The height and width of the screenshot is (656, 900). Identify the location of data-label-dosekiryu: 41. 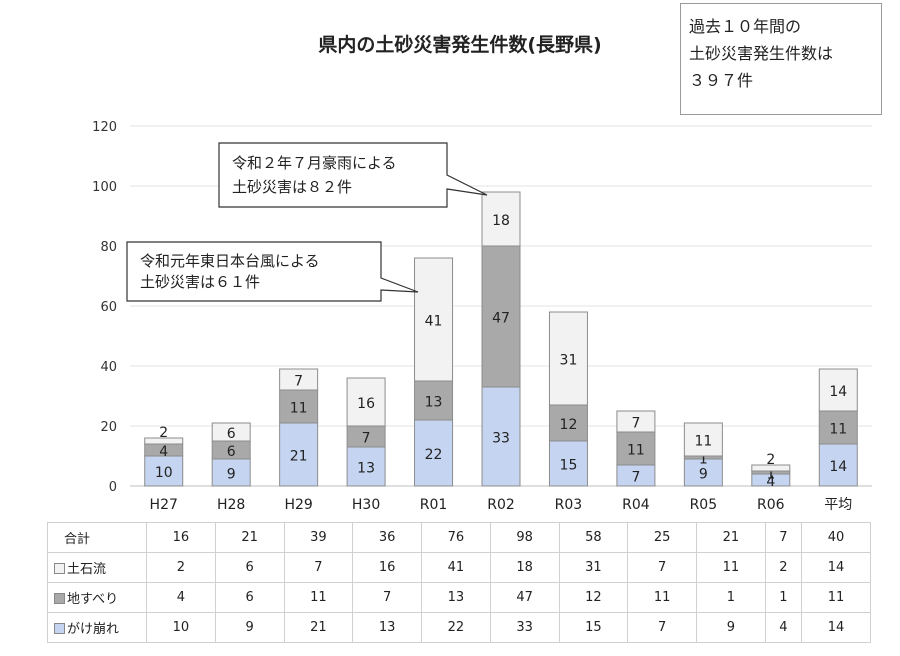
(434, 322).